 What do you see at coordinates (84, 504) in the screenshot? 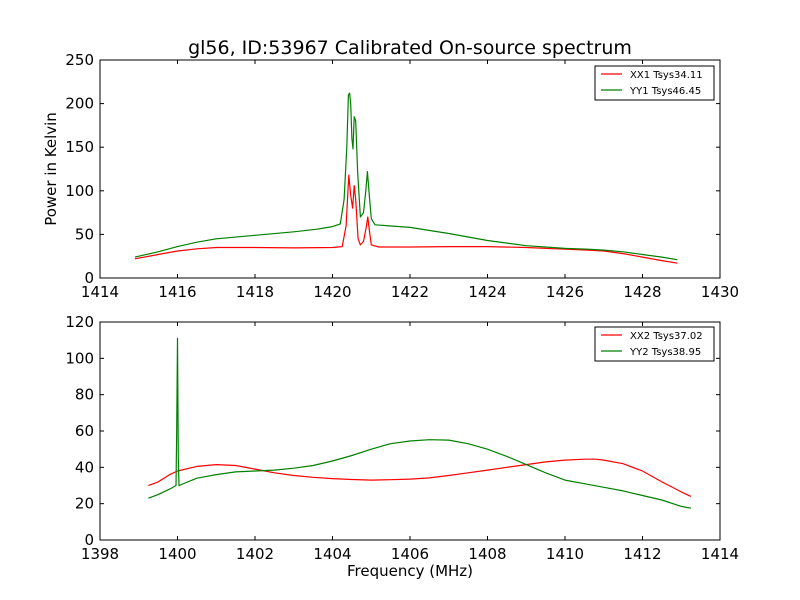
I see `bottom-ytick-label: 20` at bounding box center [84, 504].